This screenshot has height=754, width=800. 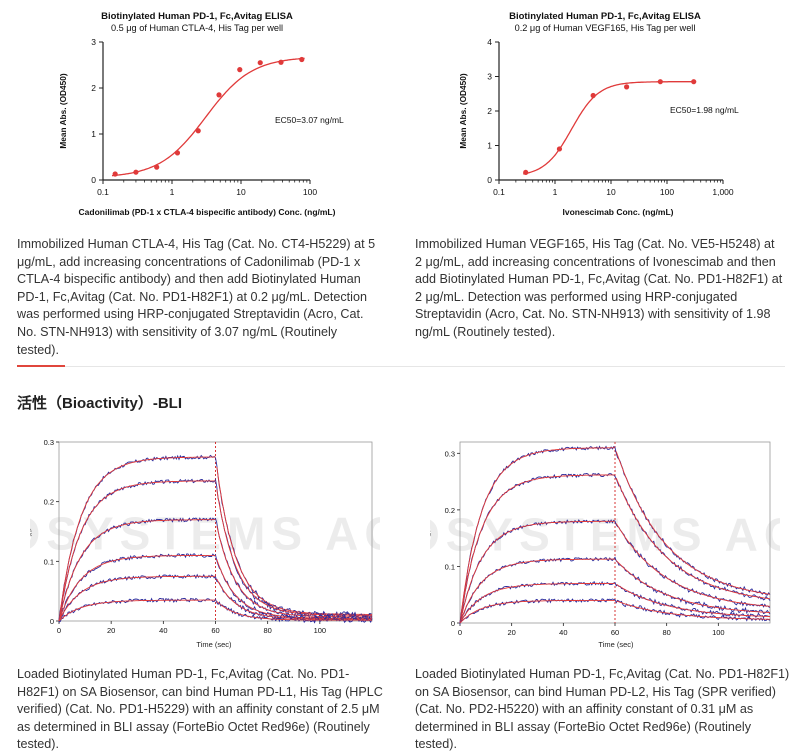 What do you see at coordinates (197, 28) in the screenshot?
I see `chart-subtitle: 0.5 μg of Human CTLA-4, His Tag per well` at bounding box center [197, 28].